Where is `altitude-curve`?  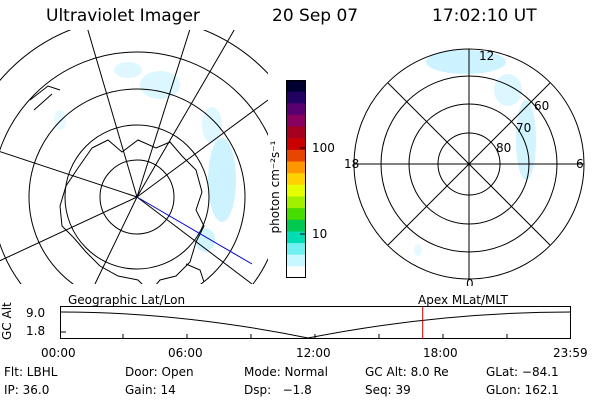
altitude-curve is located at coordinates (316, 325).